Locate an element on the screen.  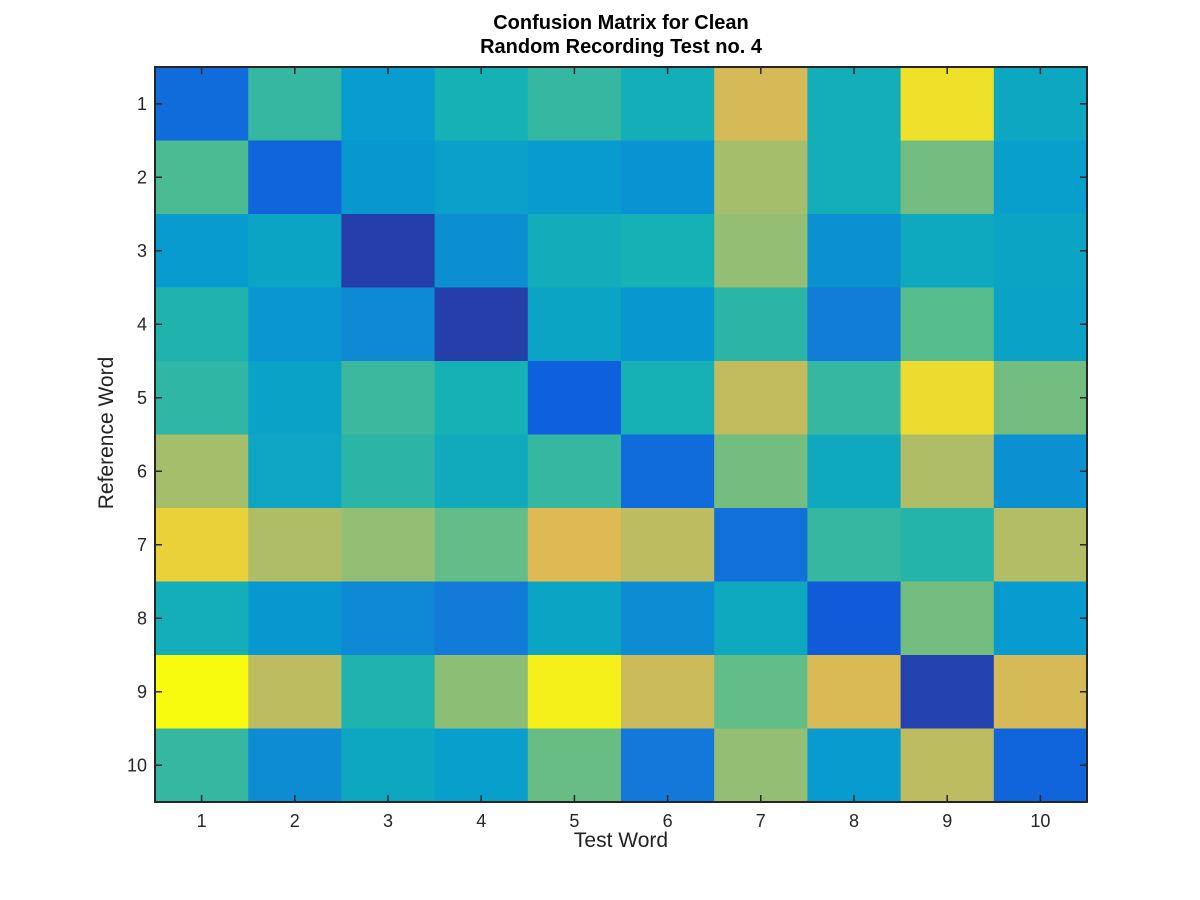
heatmap-cell-r1-c4 is located at coordinates (481, 104).